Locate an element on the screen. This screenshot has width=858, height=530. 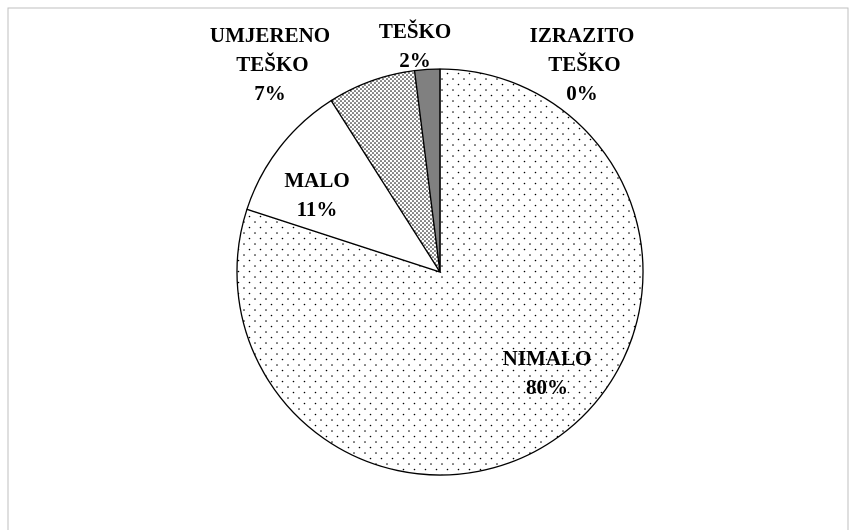
slice-label: UMJERENO TEŠKO is located at coordinates (270, 49).